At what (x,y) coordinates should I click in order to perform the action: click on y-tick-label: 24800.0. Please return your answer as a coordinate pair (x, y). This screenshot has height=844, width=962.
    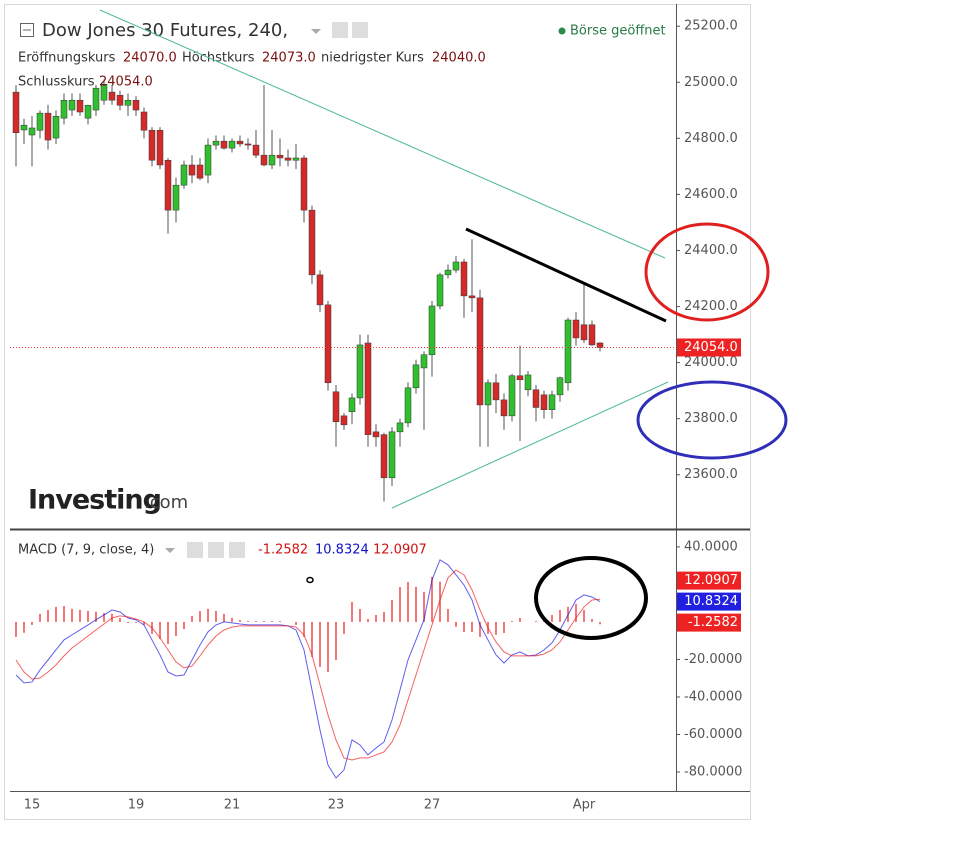
    Looking at the image, I should click on (711, 138).